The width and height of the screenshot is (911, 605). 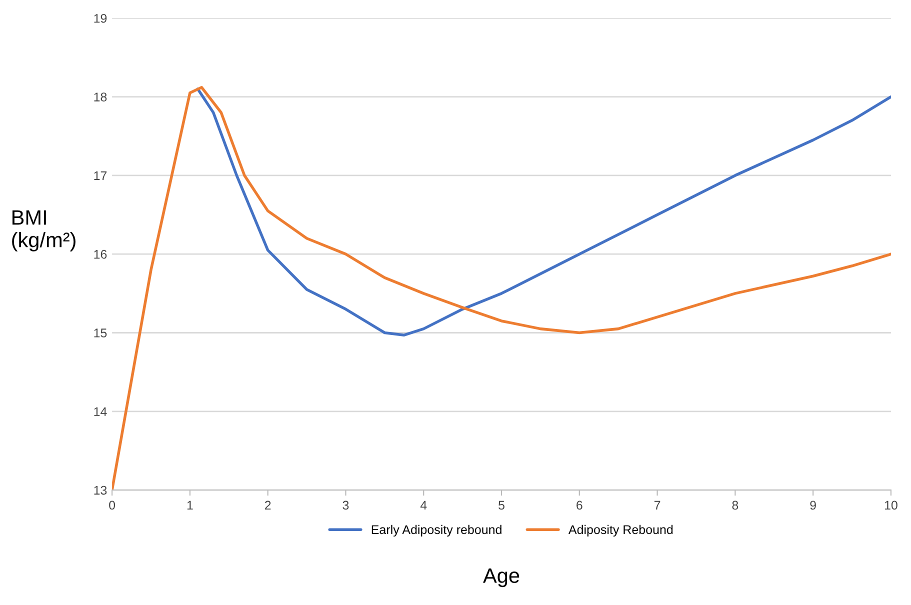 What do you see at coordinates (437, 530) in the screenshot?
I see `legend-label: Early Adiposity rebound` at bounding box center [437, 530].